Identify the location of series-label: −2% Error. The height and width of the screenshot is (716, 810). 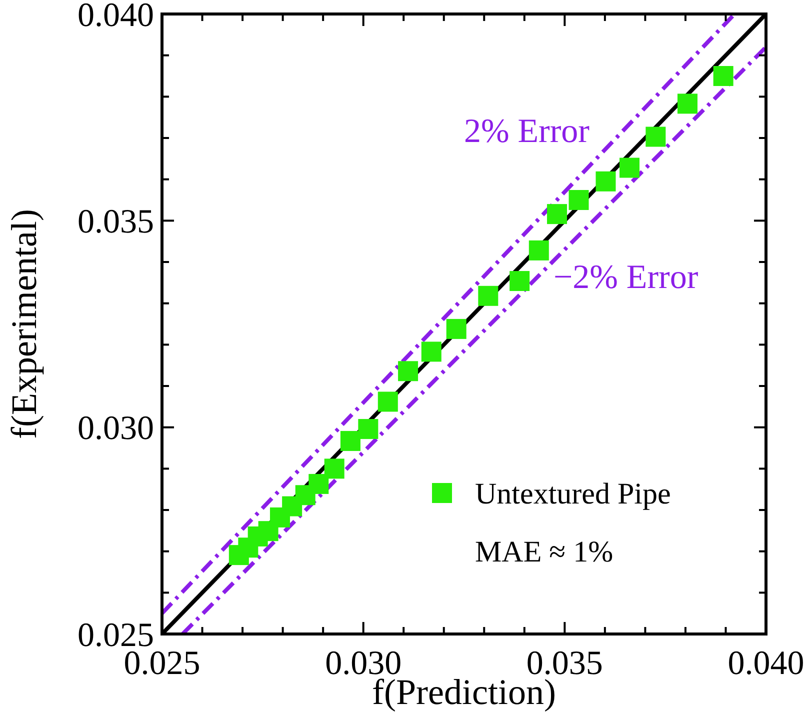
(626, 277).